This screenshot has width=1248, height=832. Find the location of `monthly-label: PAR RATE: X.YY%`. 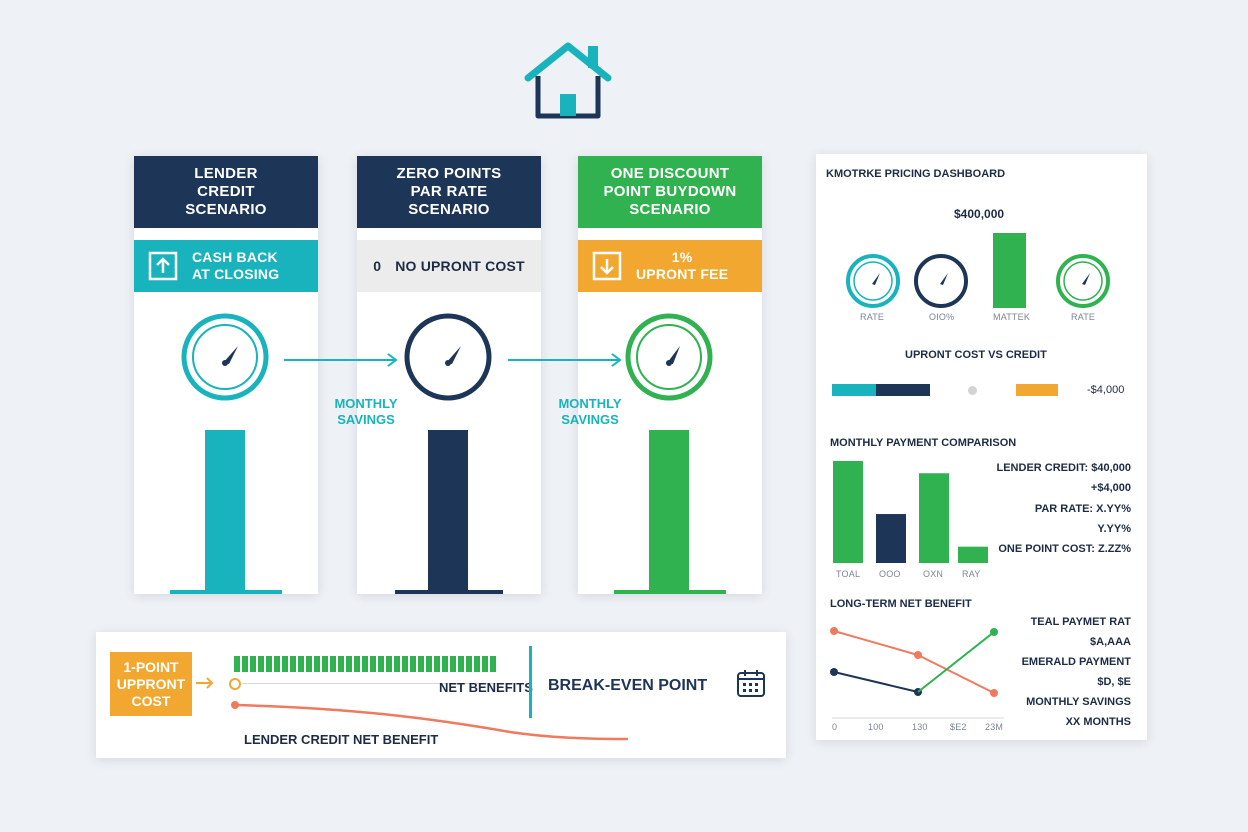

monthly-label: PAR RATE: X.YY% is located at coordinates (1082, 509).